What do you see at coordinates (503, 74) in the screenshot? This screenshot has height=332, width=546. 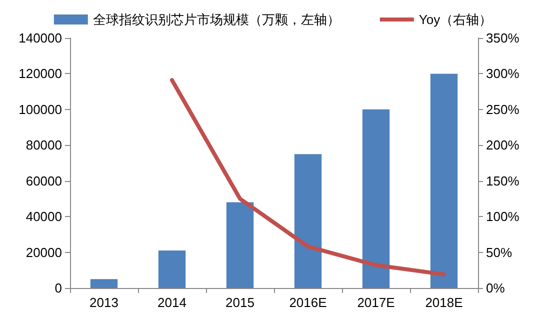 I see `y2-tick-label: 300%` at bounding box center [503, 74].